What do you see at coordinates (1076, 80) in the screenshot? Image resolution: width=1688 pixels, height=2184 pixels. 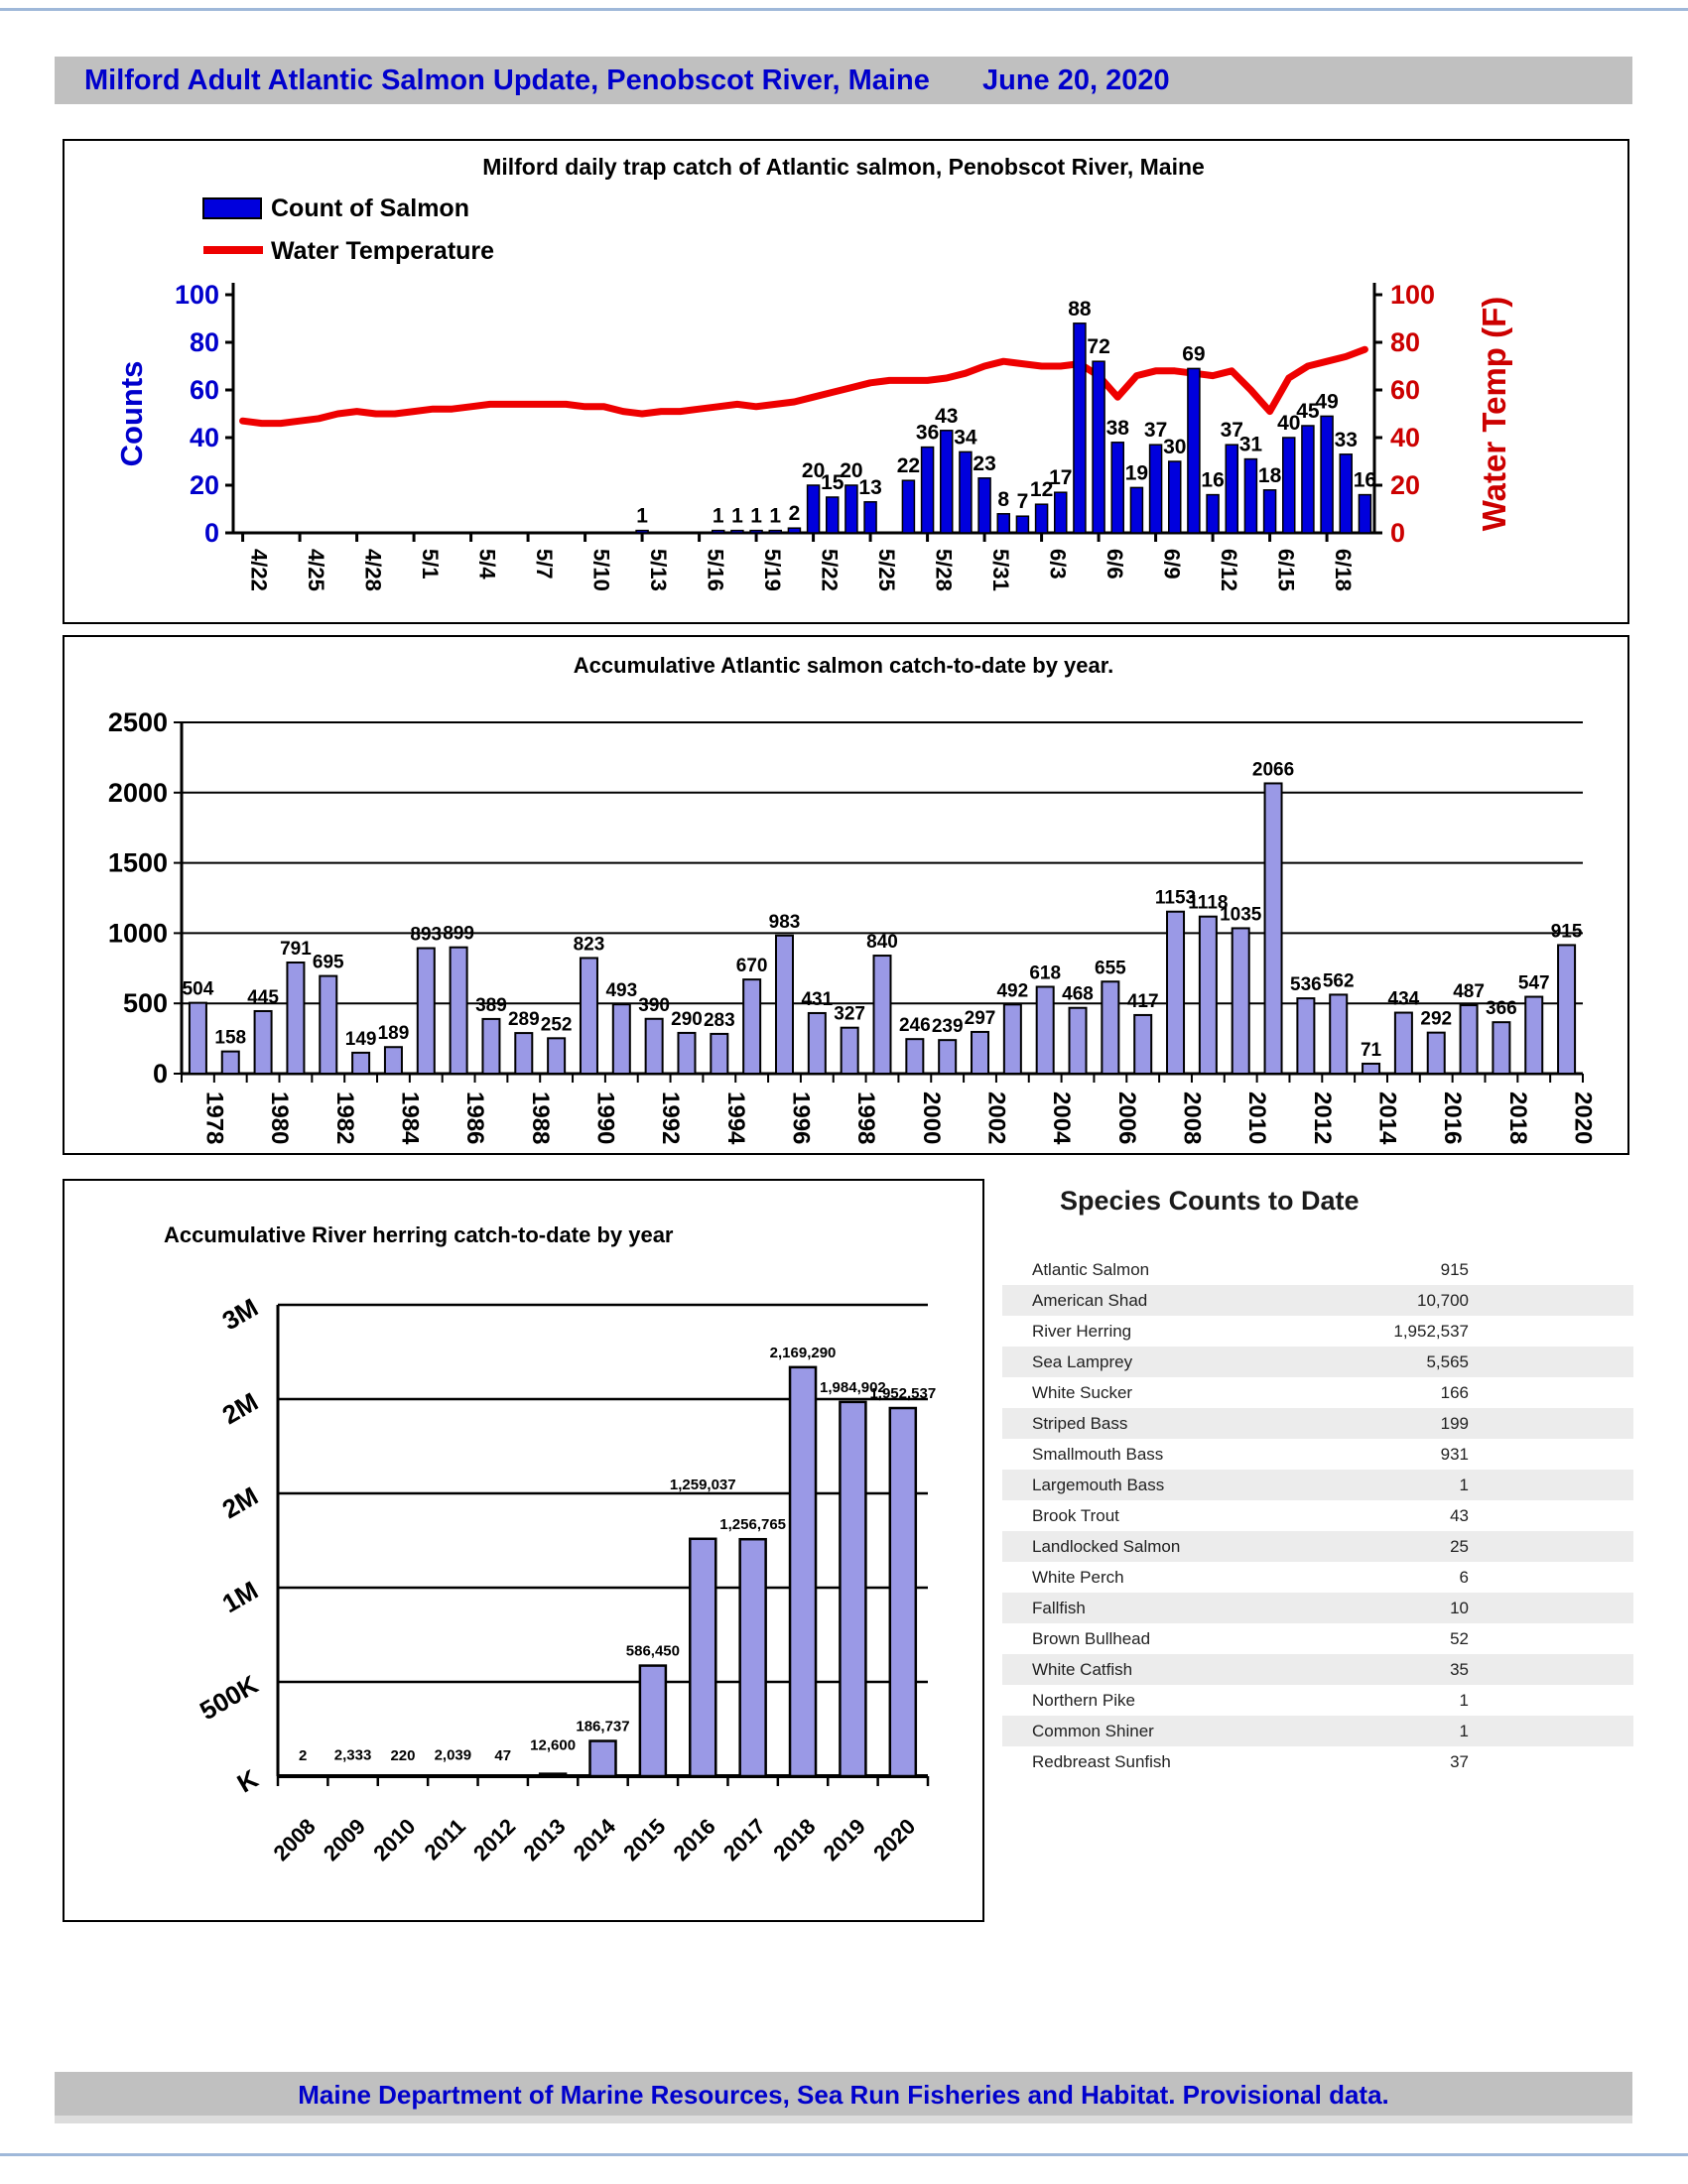 I see `report-date: June 20, 2020` at bounding box center [1076, 80].